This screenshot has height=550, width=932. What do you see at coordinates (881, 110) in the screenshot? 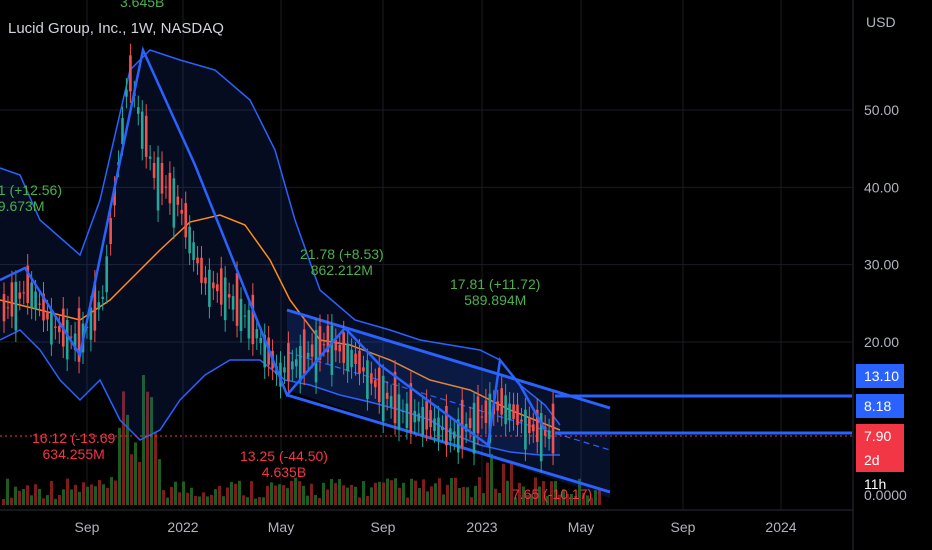
I see `y-tick-label: 50.00` at bounding box center [881, 110].